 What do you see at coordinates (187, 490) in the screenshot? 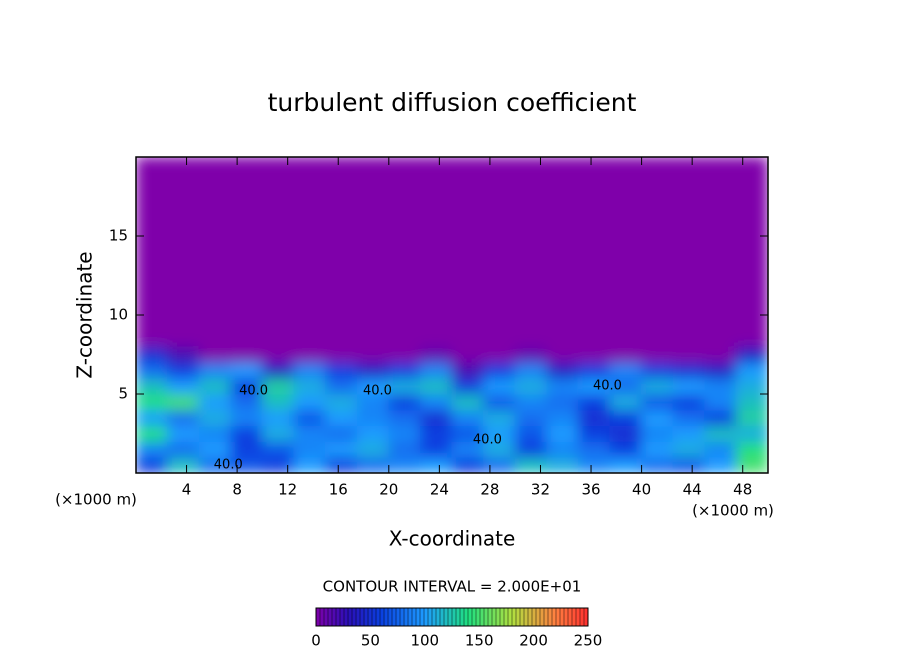
I see `x-tick-label: 4` at bounding box center [187, 490].